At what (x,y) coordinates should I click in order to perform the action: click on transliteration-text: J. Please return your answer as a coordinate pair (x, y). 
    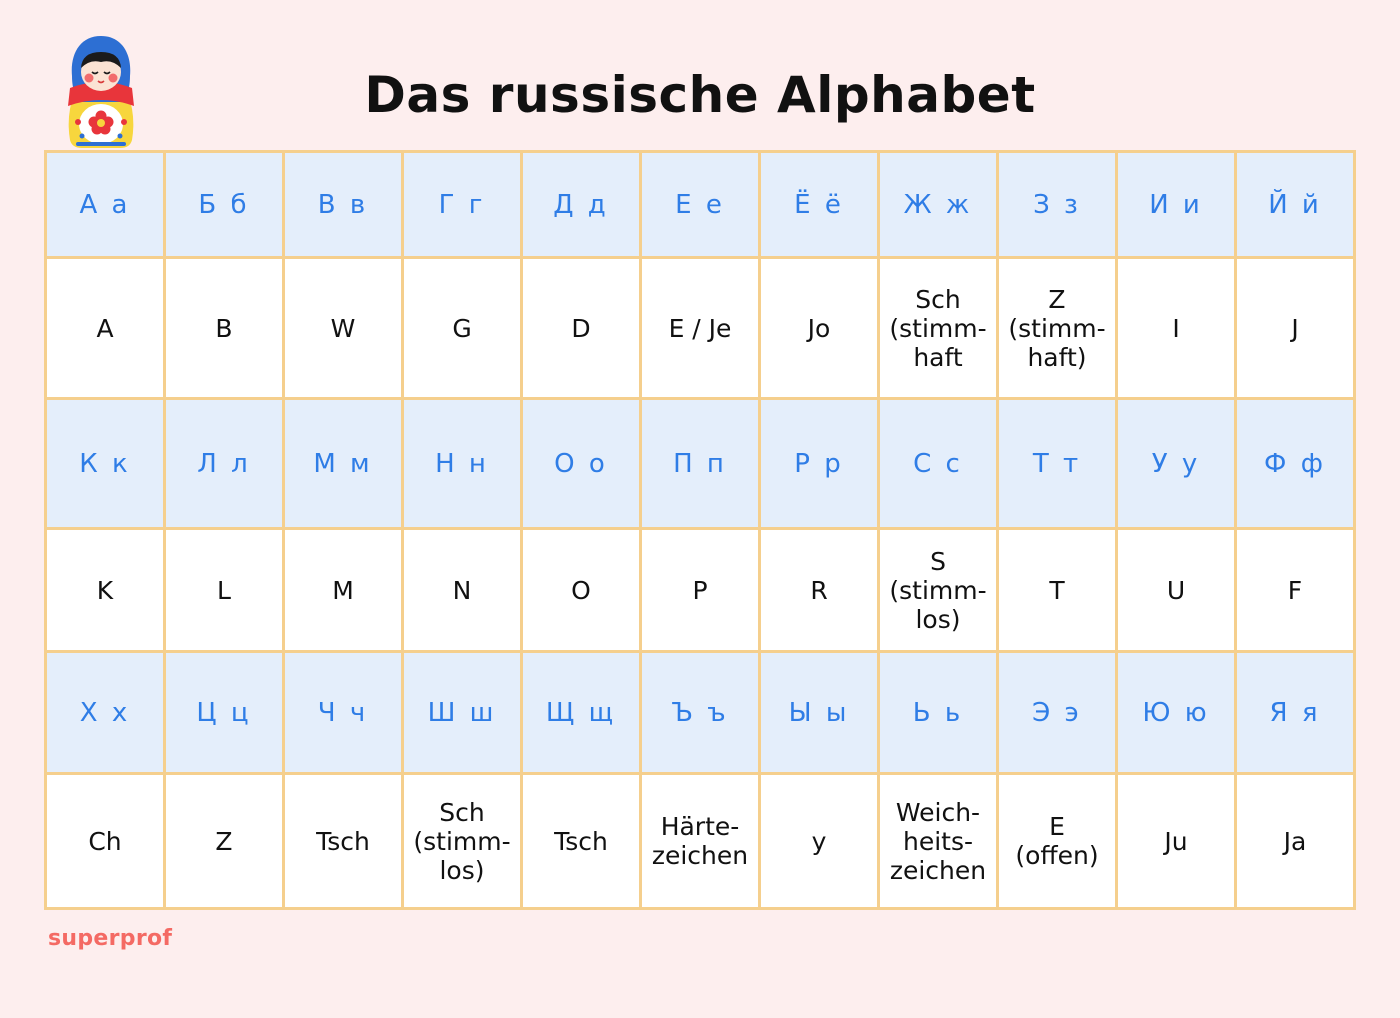
    Looking at the image, I should click on (1295, 328).